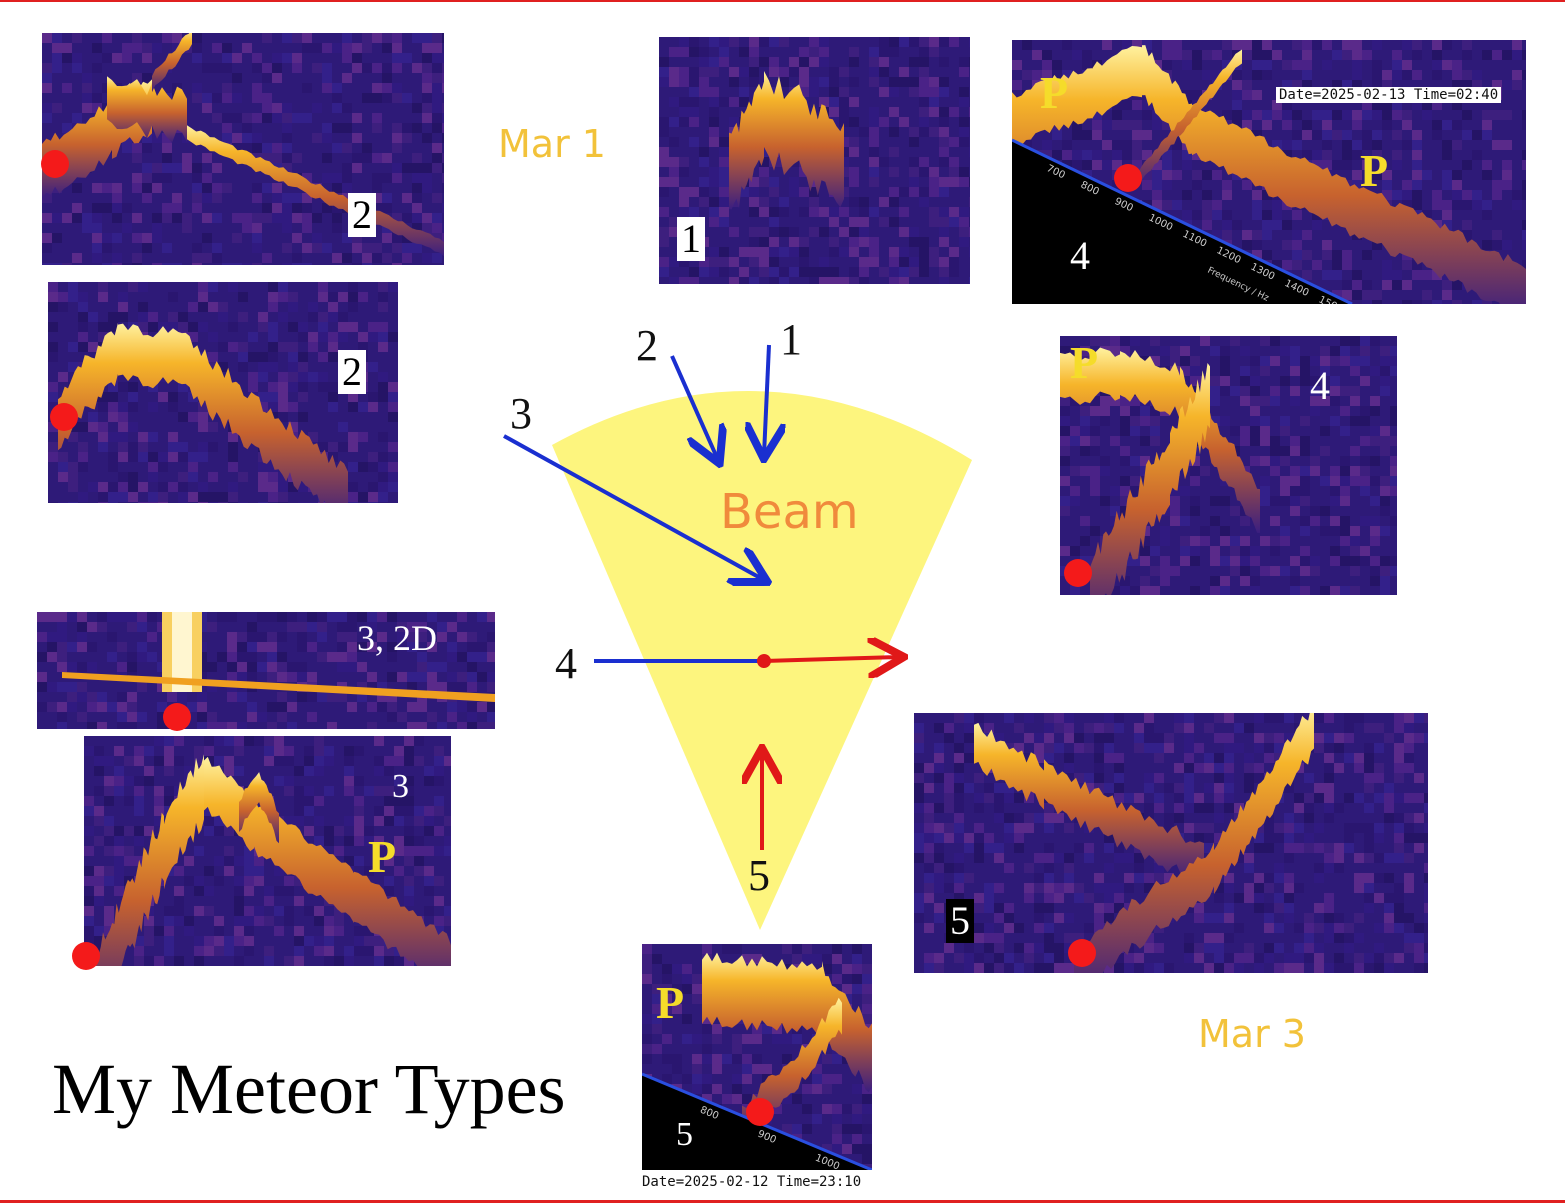  I want to click on arrow-number-5: 5, so click(759, 875).